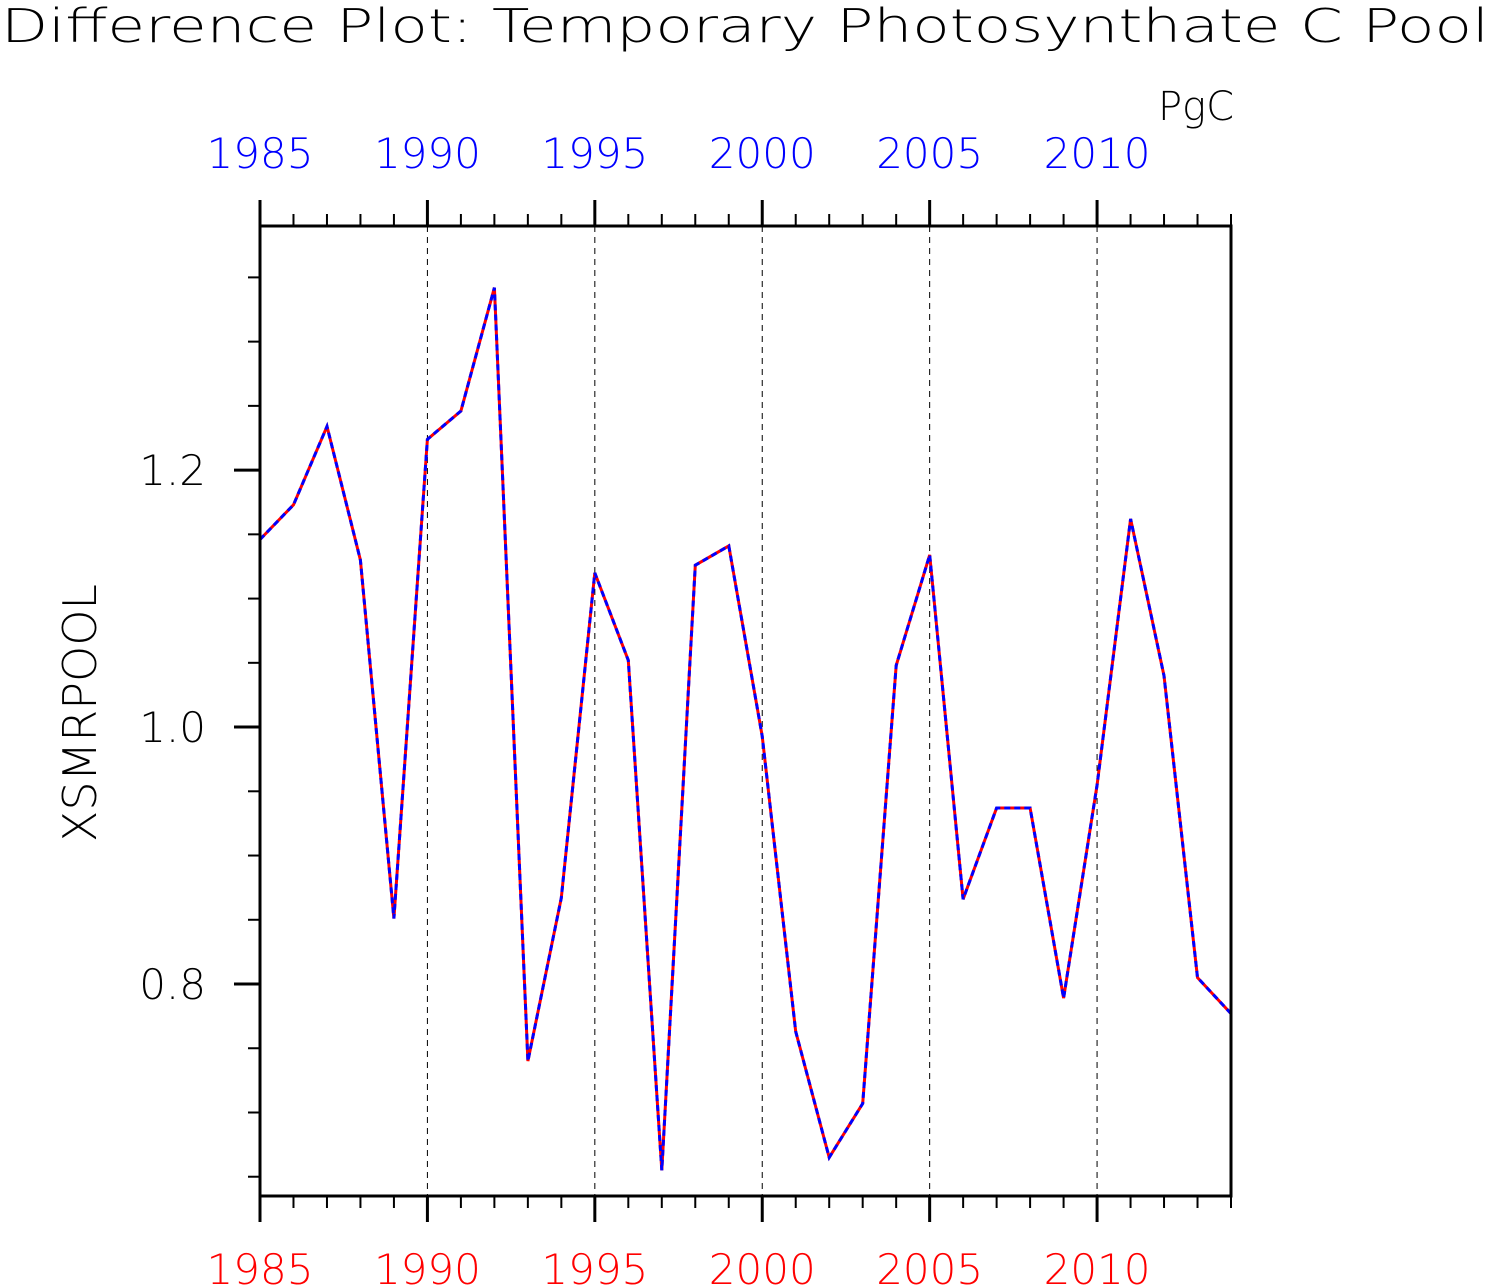  I want to click on y-tick-labels: 0.8 1.0 1.2, so click(172, 727).